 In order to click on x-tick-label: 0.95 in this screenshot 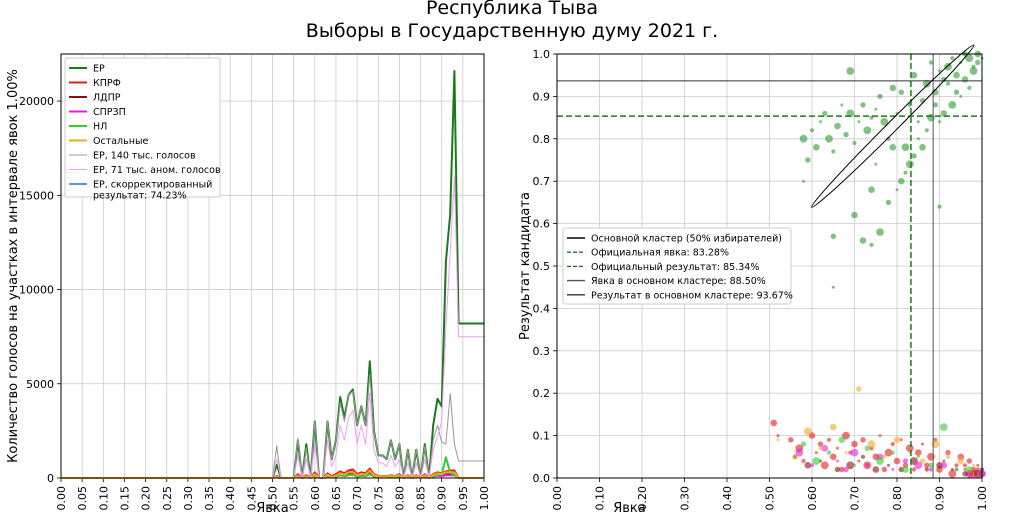, I will do `click(463, 498)`.